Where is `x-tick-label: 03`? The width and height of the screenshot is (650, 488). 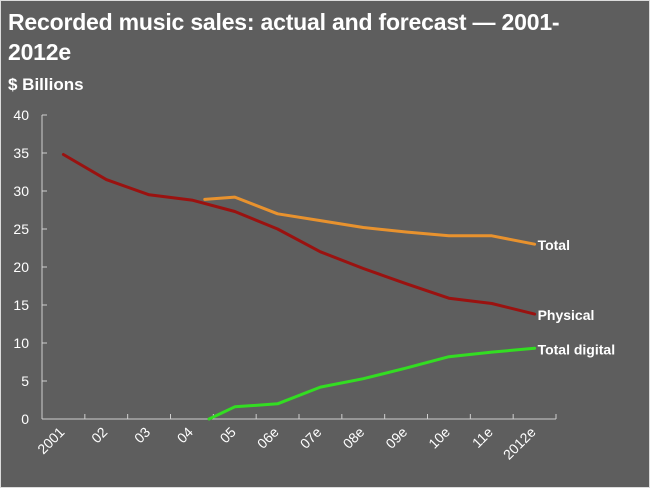 x-tick-label: 03 is located at coordinates (142, 435).